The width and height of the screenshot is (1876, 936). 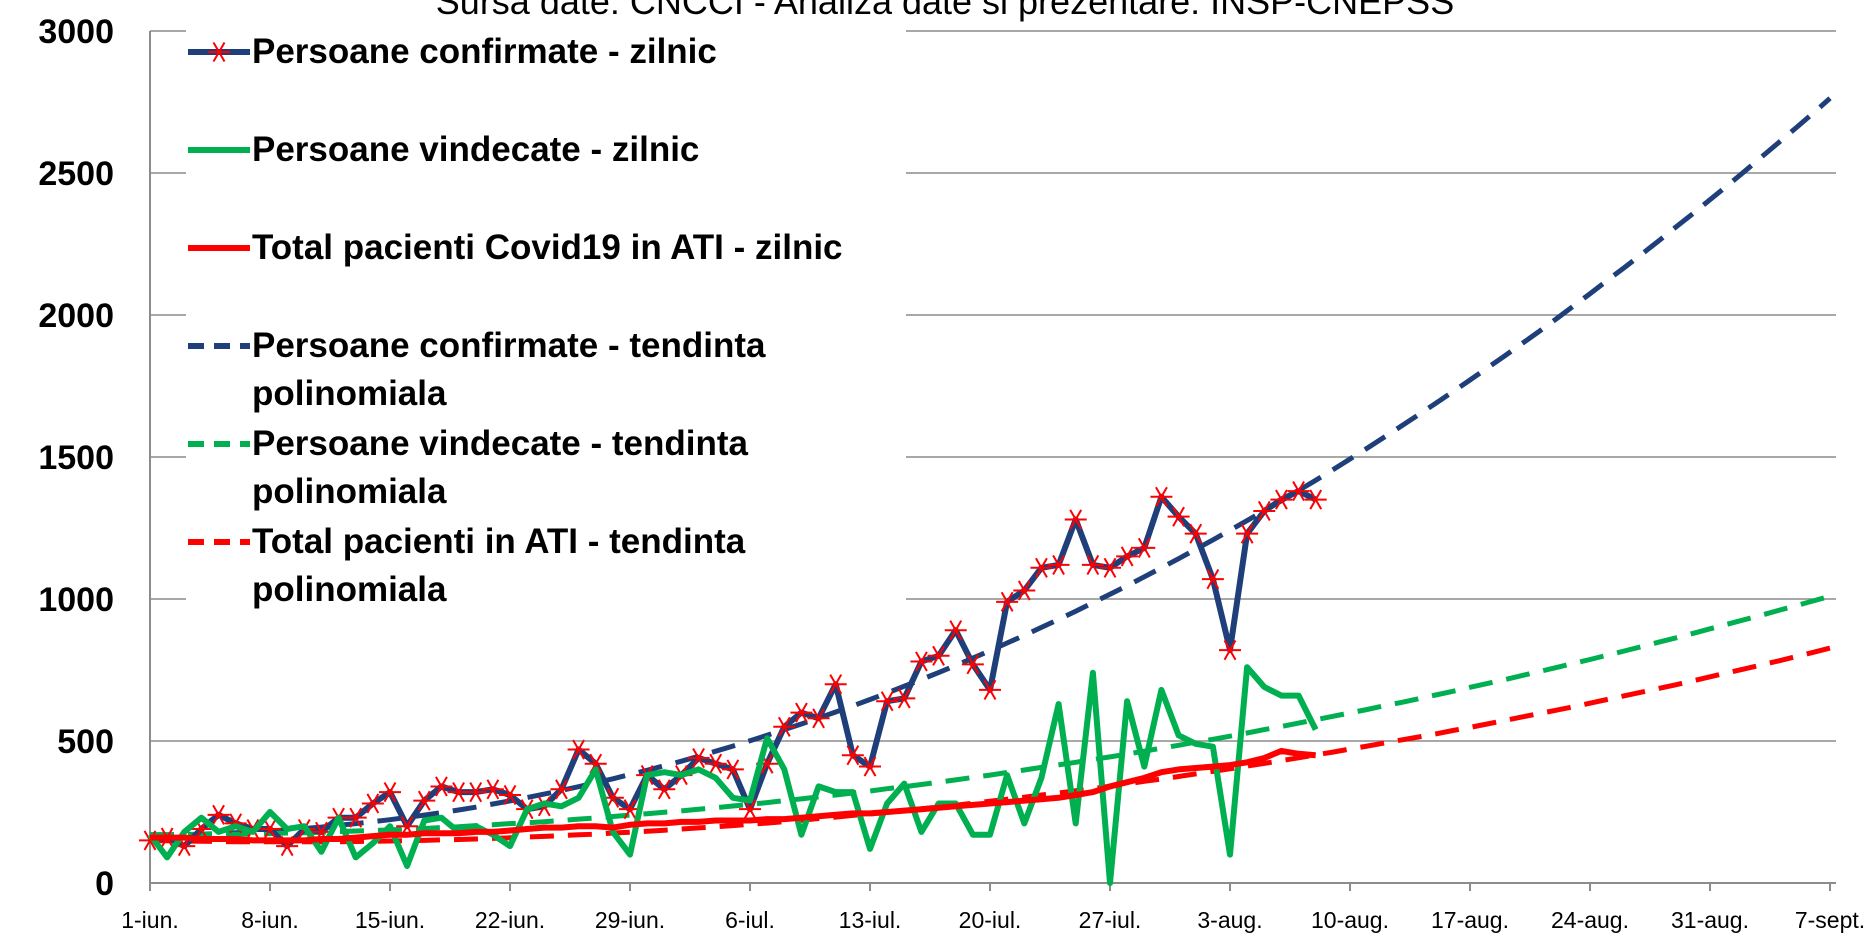 What do you see at coordinates (76, 316) in the screenshot?
I see `y-tick-label: 2000` at bounding box center [76, 316].